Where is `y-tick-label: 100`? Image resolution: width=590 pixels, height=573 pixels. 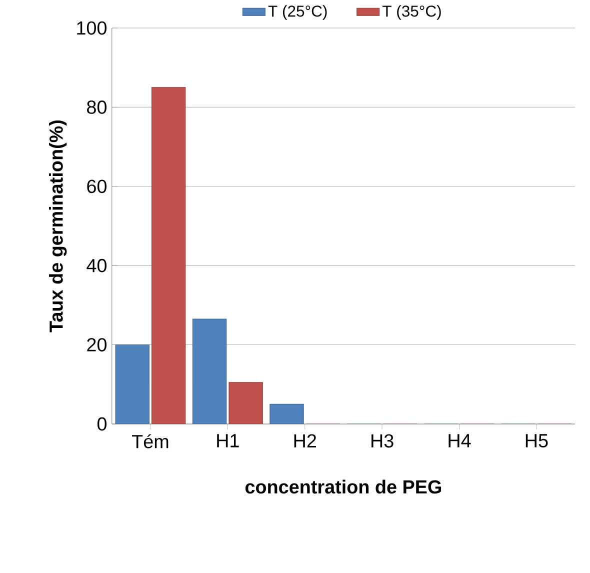
y-tick-label: 100 is located at coordinates (92, 28).